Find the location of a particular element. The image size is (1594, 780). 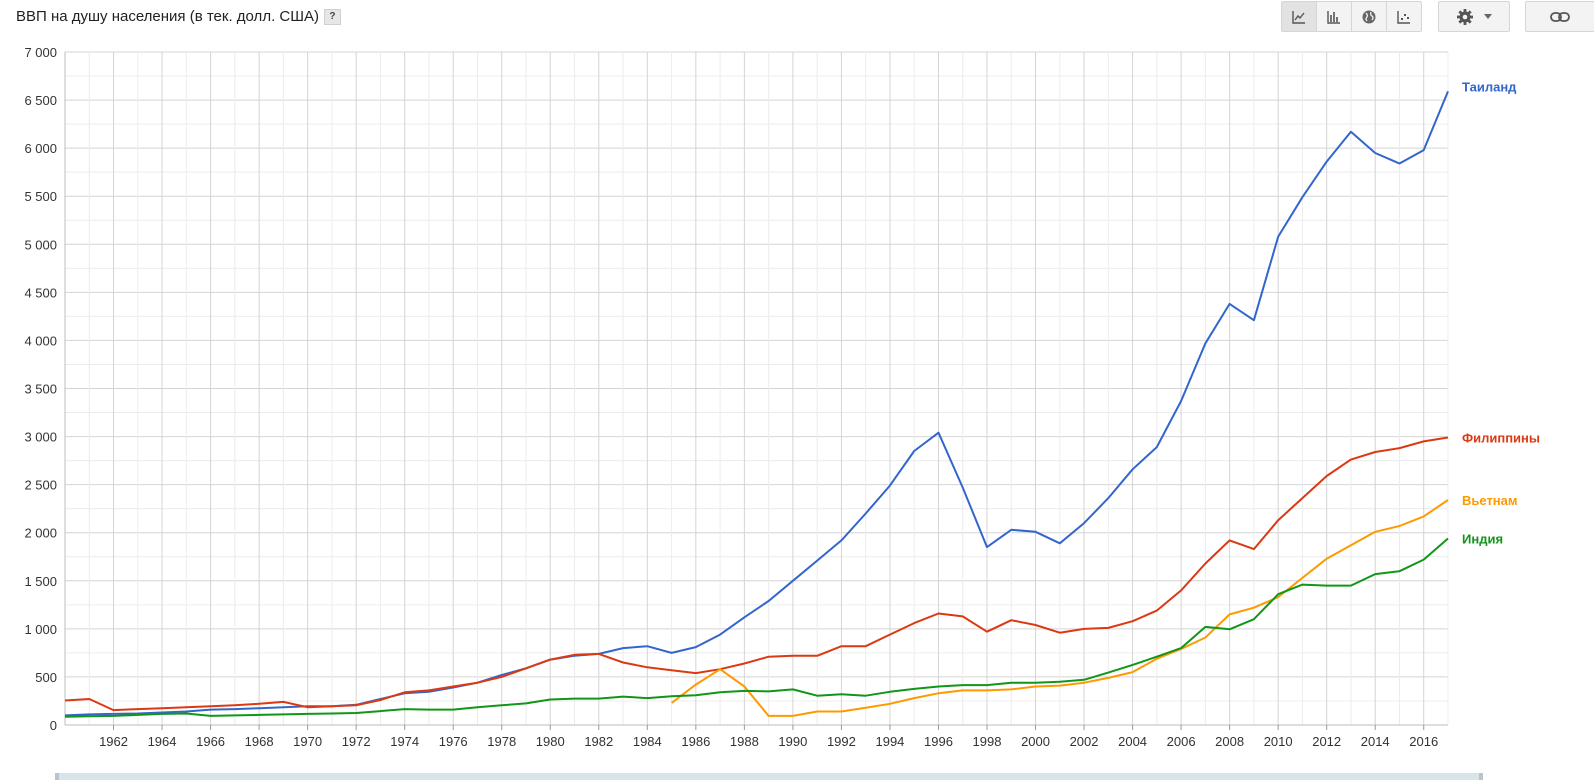

x-tick-label: 2016 is located at coordinates (1423, 741).